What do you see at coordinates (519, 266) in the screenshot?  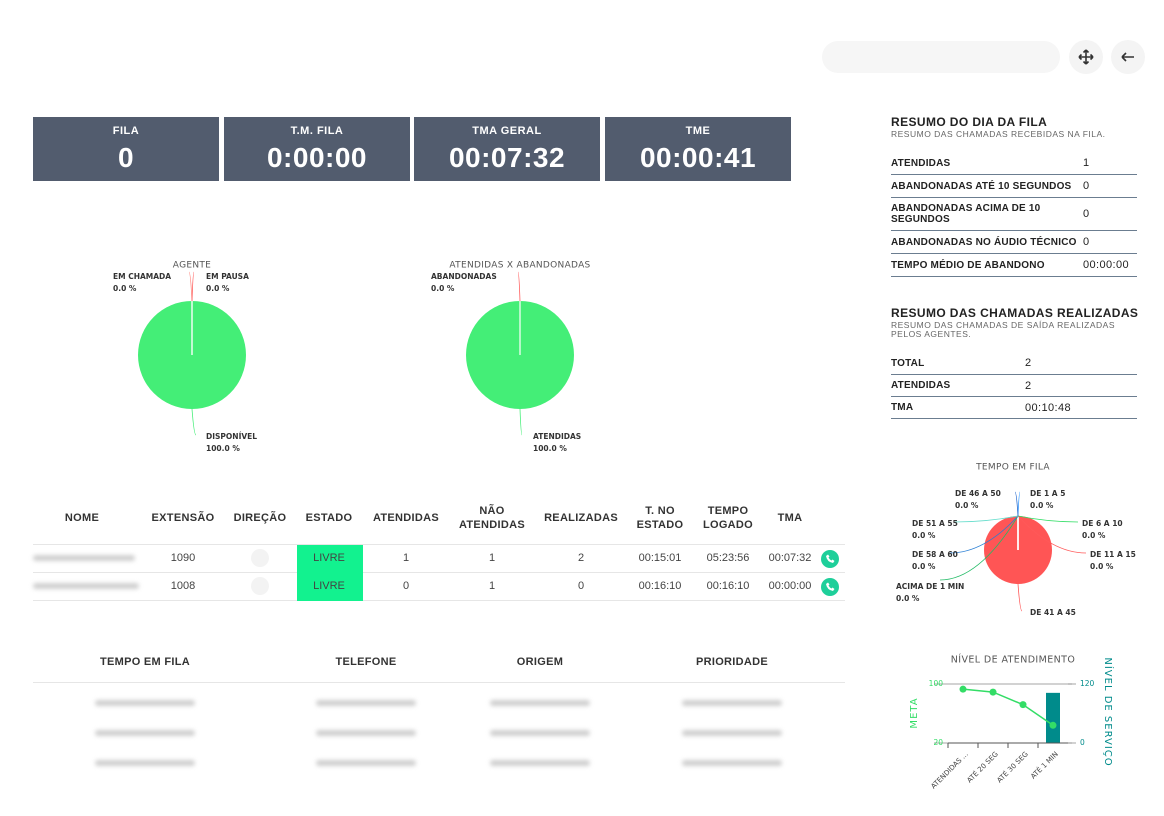 I see `chart-title: ATENDIDAS X ABANDONADAS` at bounding box center [519, 266].